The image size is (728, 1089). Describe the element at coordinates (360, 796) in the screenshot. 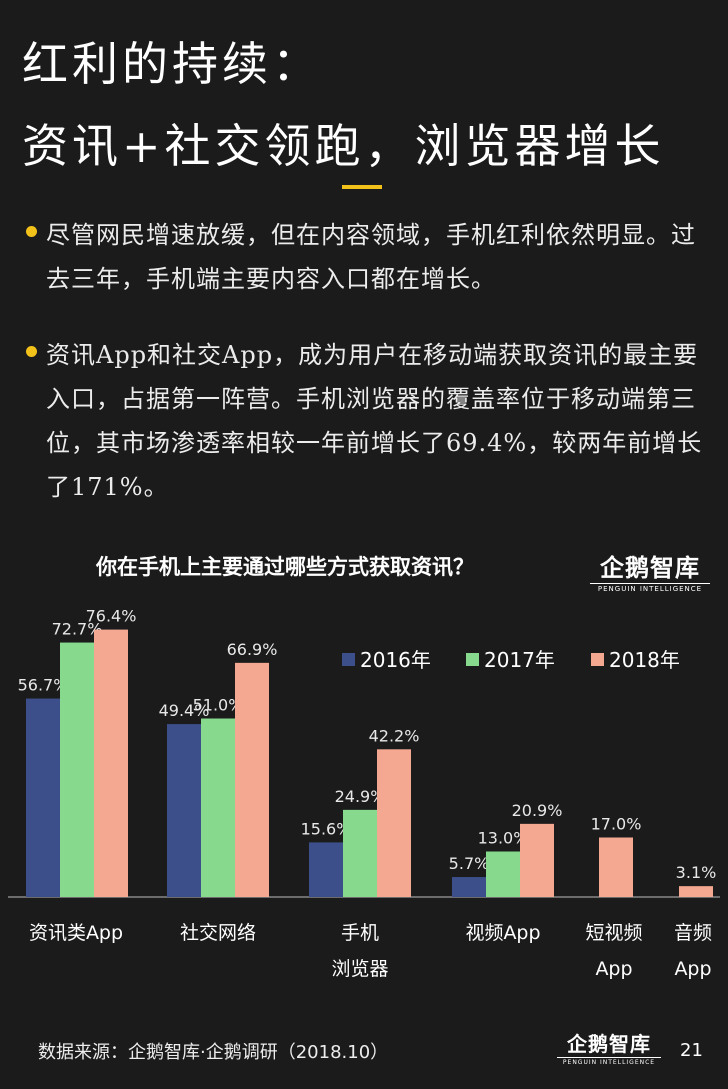

I see `bar-value-label: 24.9%` at that location.